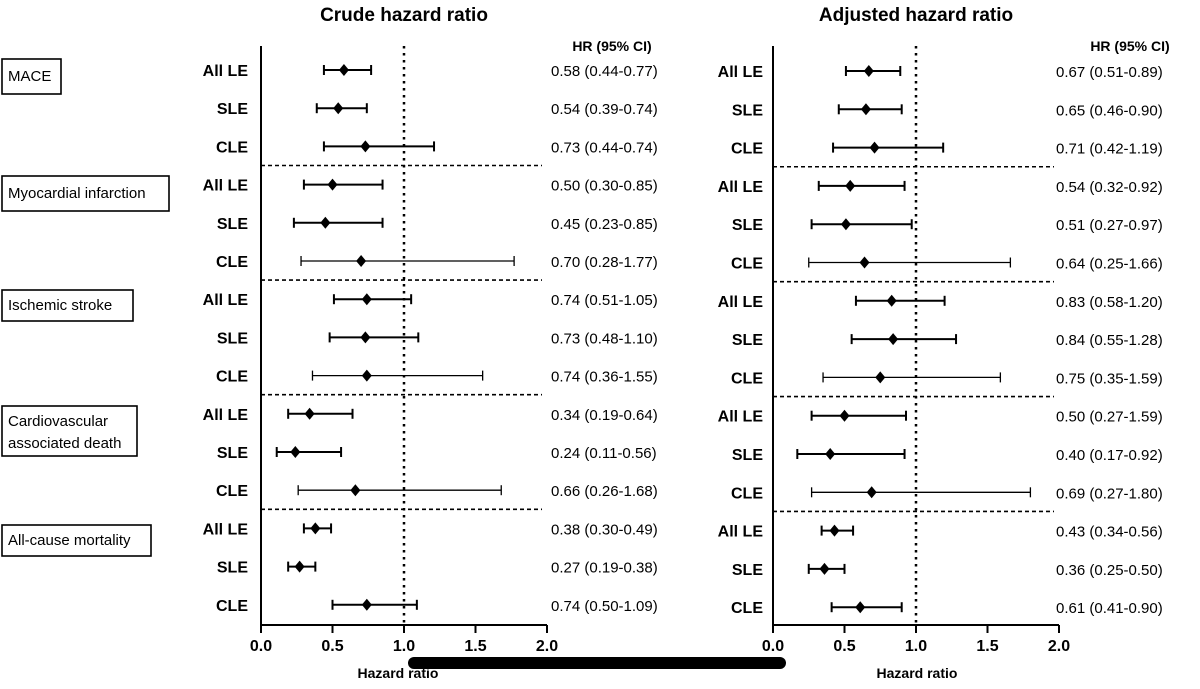 This screenshot has width=1200, height=689. Describe the element at coordinates (1109, 493) in the screenshot. I see `hr-ci-value: 0.69 (0.27-1.80)` at that location.